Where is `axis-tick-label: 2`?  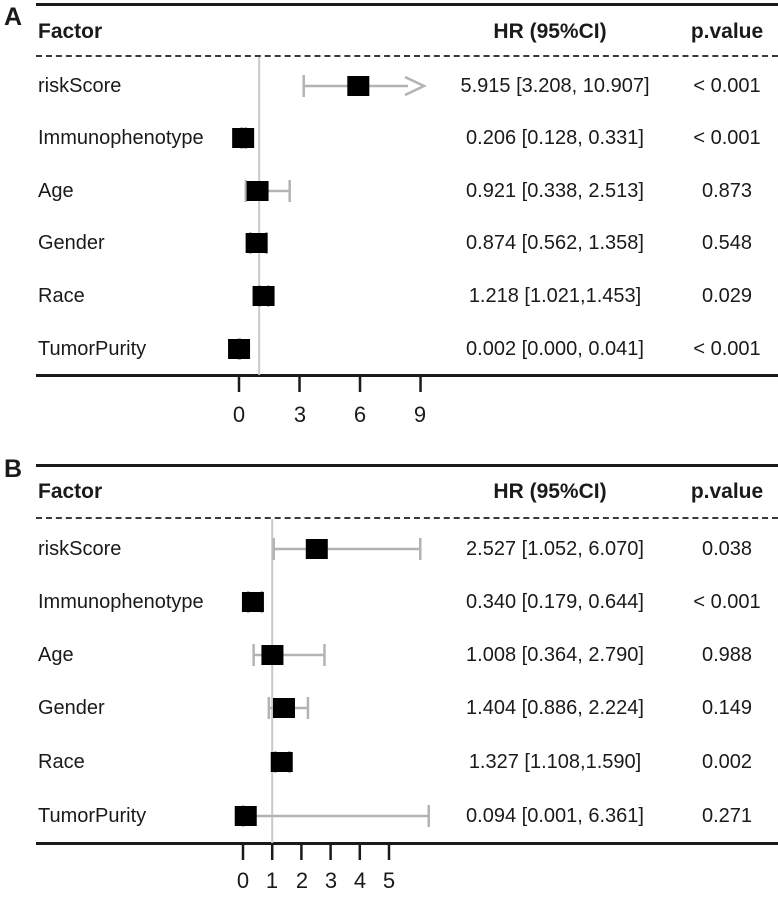
axis-tick-label: 2 is located at coordinates (302, 880).